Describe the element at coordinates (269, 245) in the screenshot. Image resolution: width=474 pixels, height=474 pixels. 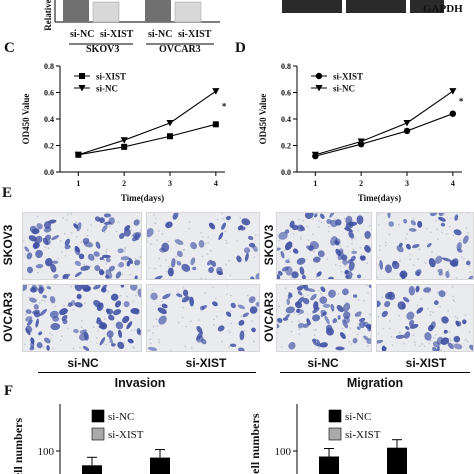
I see `row-label-skov3-migration: SKOV3` at that location.